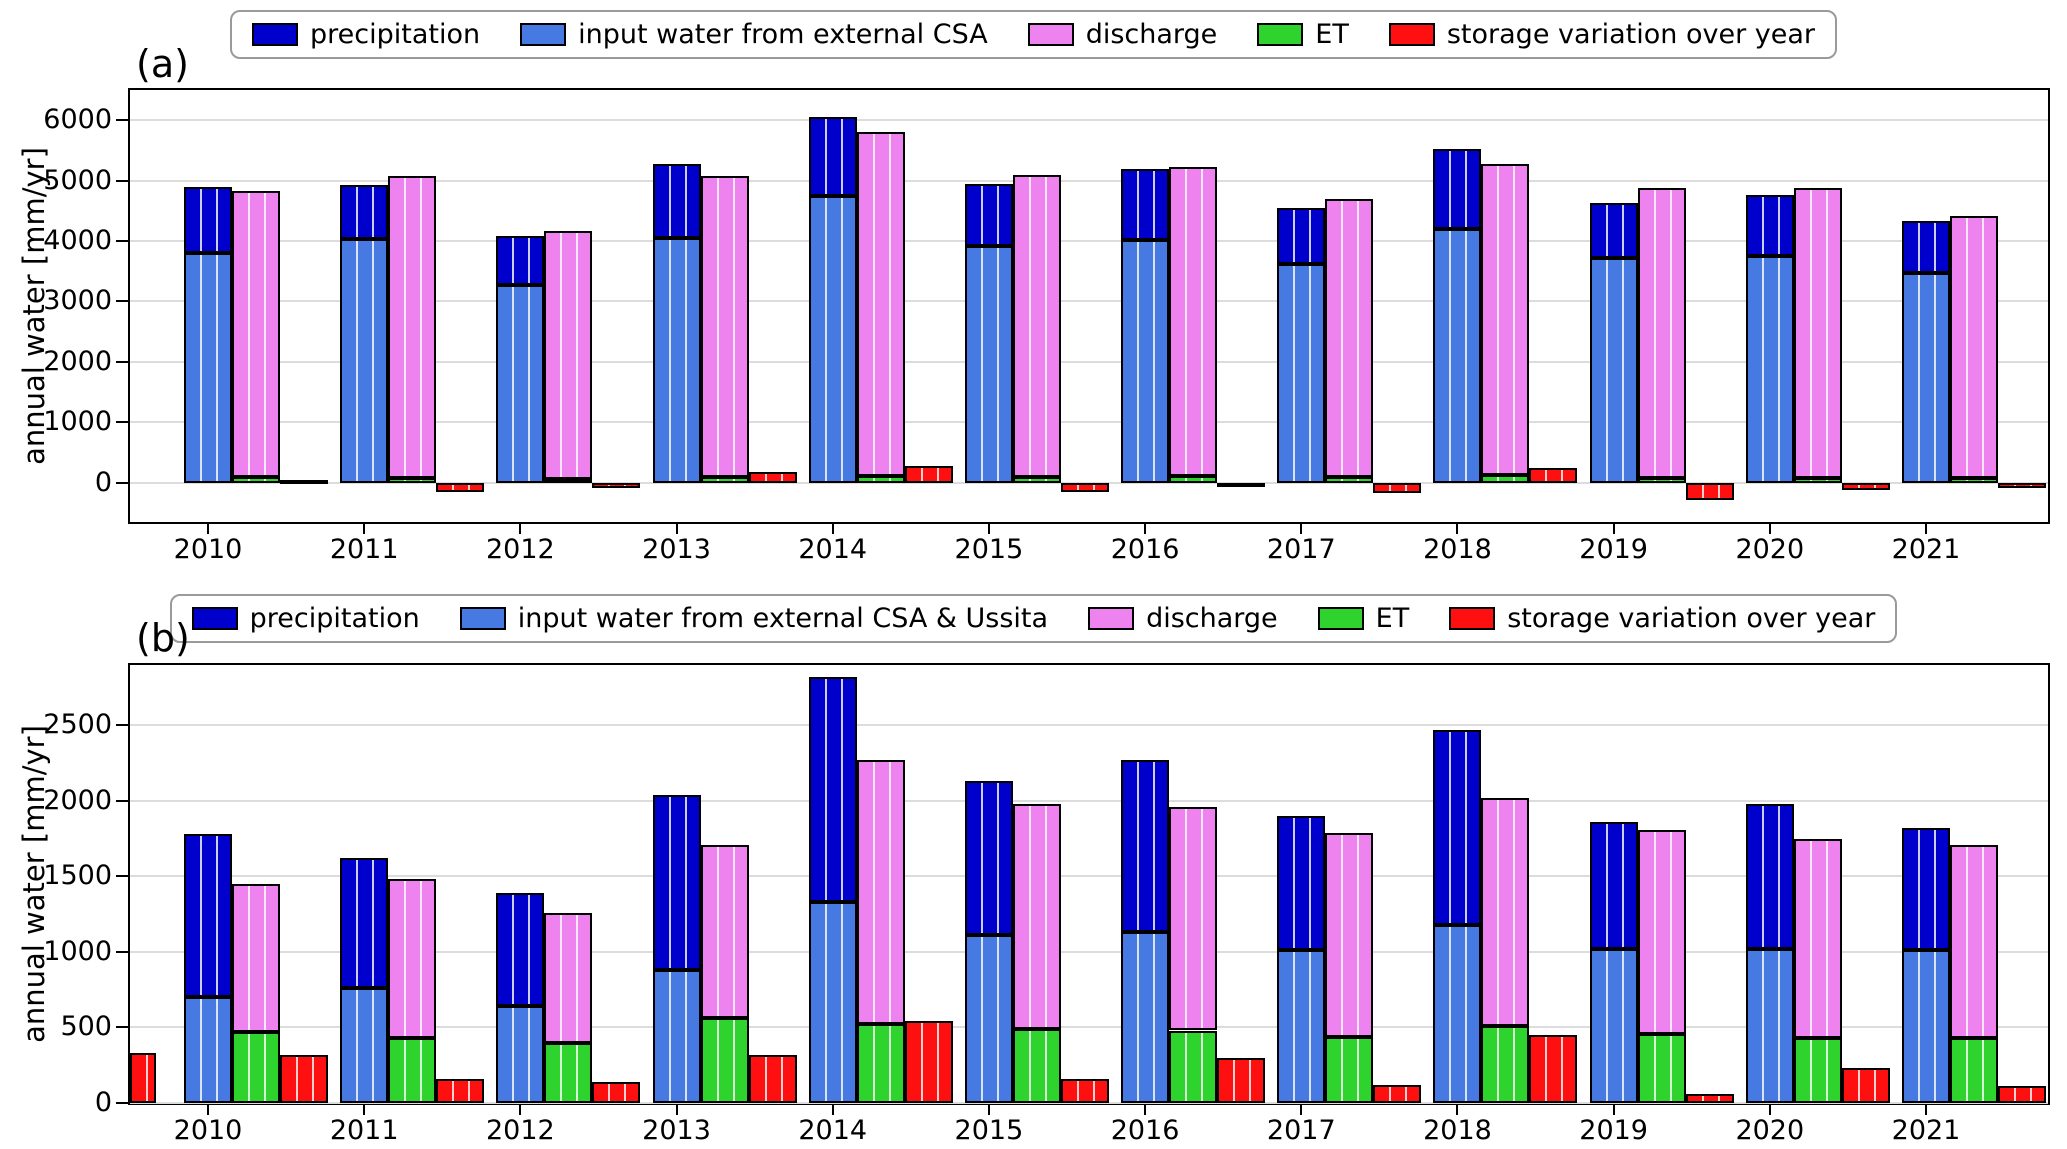 The image size is (2067, 1149). Describe the element at coordinates (1974, 1070) in the screenshot. I see `bar-et-2021` at that location.